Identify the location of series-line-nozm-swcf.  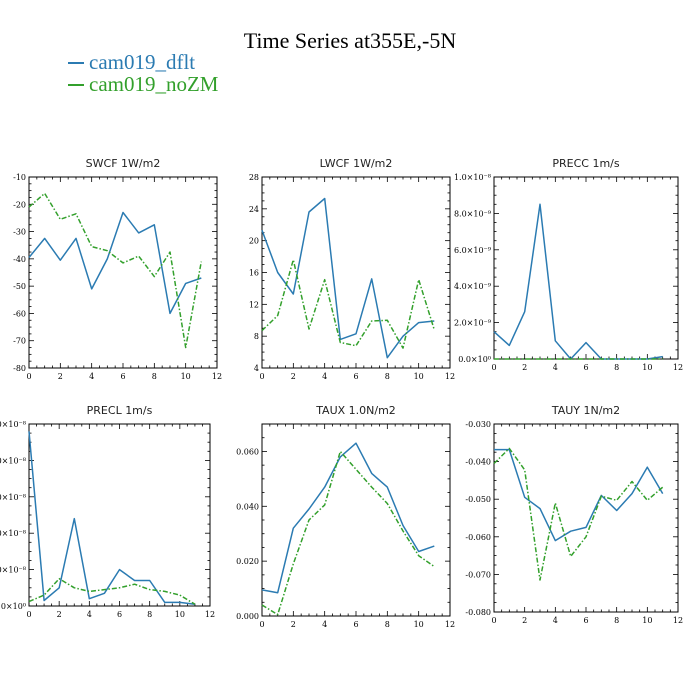
(115, 270).